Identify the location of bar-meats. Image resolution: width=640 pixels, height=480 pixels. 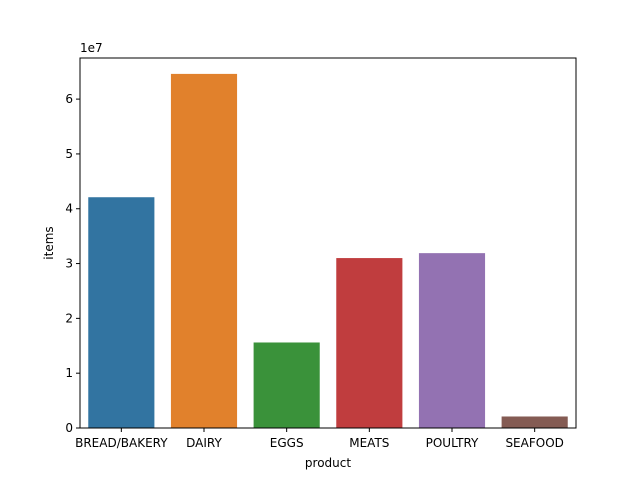
(369, 343).